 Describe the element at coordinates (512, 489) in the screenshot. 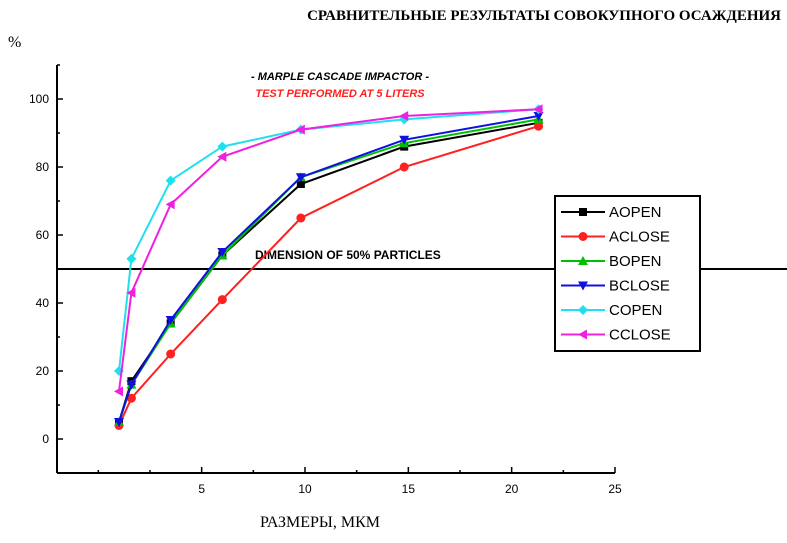

I see `x-tick-label: 20` at that location.